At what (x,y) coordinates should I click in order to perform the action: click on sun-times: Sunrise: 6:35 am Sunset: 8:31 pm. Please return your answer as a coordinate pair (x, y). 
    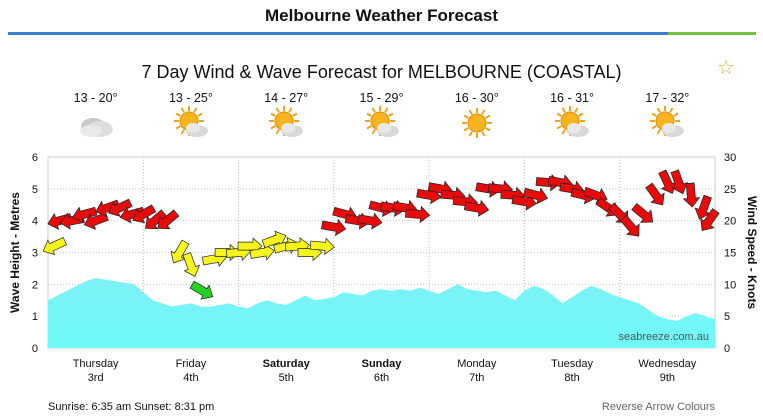
    Looking at the image, I should click on (131, 407).